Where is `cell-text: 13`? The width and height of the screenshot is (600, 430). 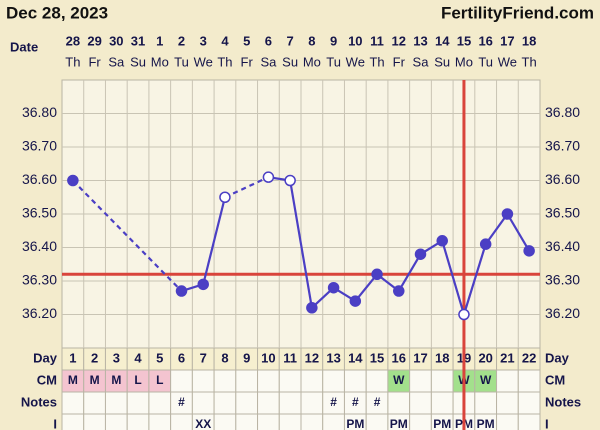 cell-text: 13 is located at coordinates (333, 357).